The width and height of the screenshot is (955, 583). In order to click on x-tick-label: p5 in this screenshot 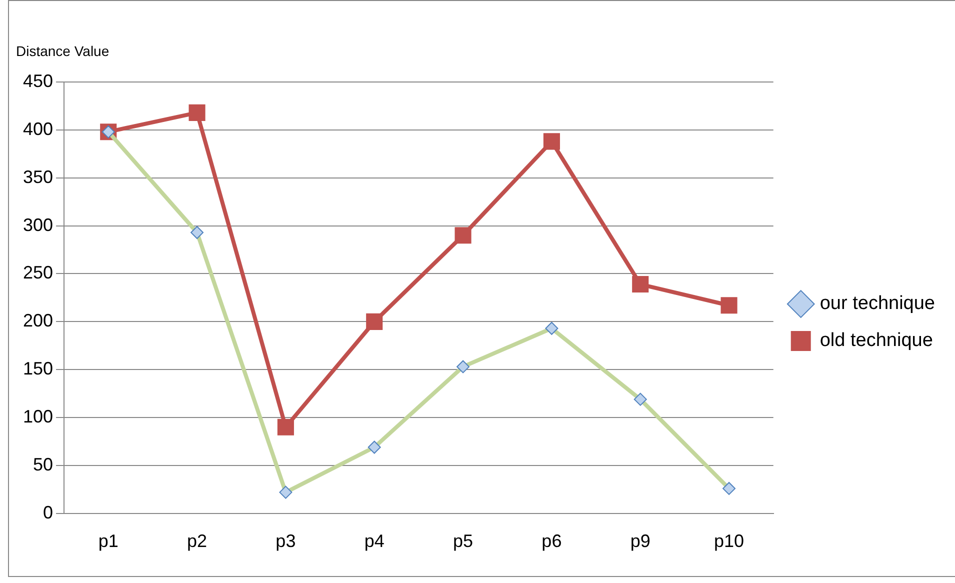, I will do `click(463, 541)`.